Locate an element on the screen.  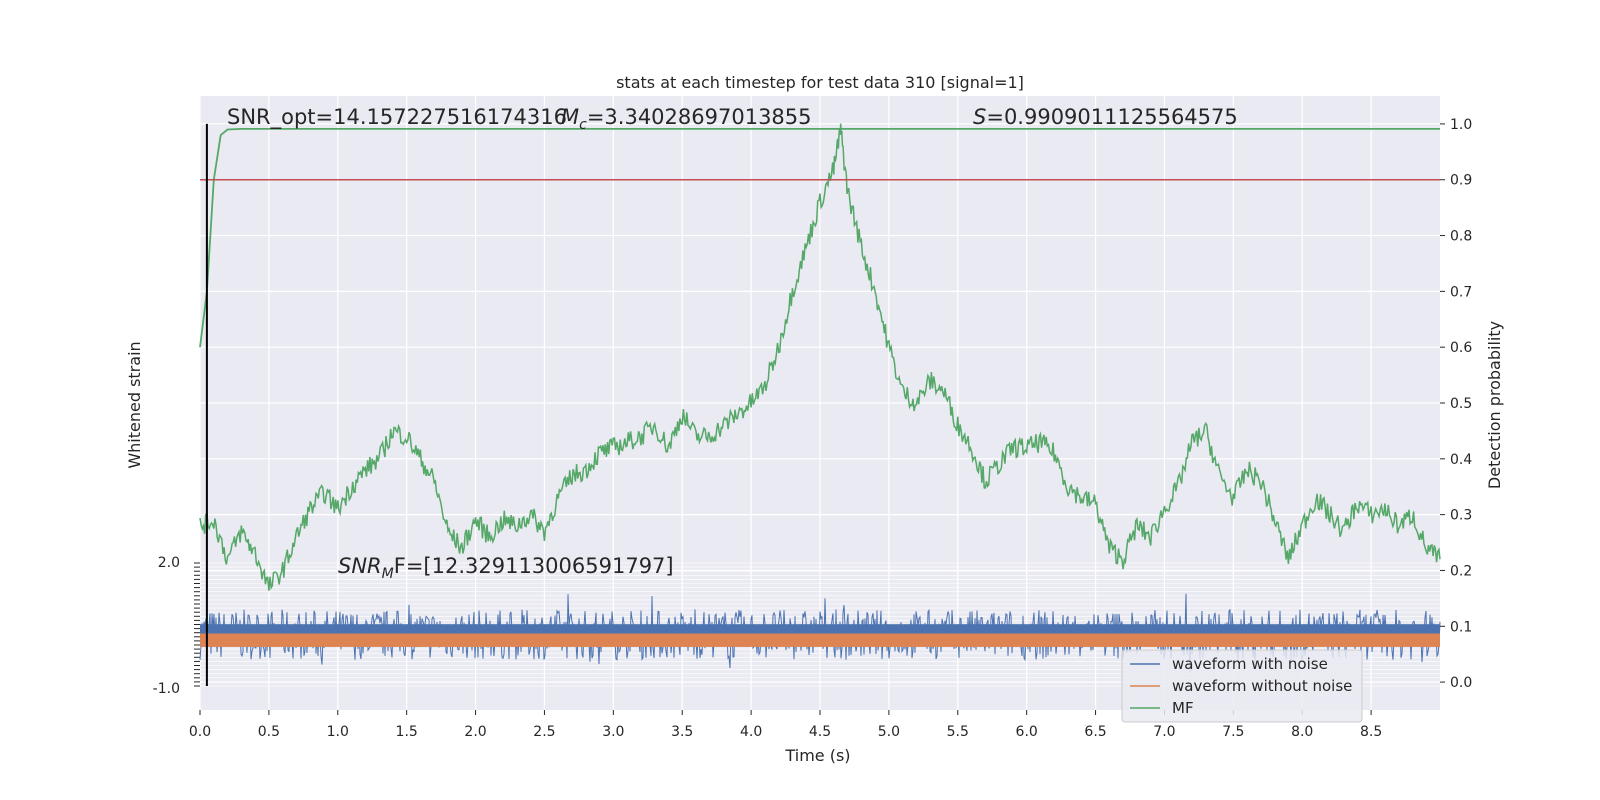
s-value: =0.9909011125564575 is located at coordinates (1111, 117).